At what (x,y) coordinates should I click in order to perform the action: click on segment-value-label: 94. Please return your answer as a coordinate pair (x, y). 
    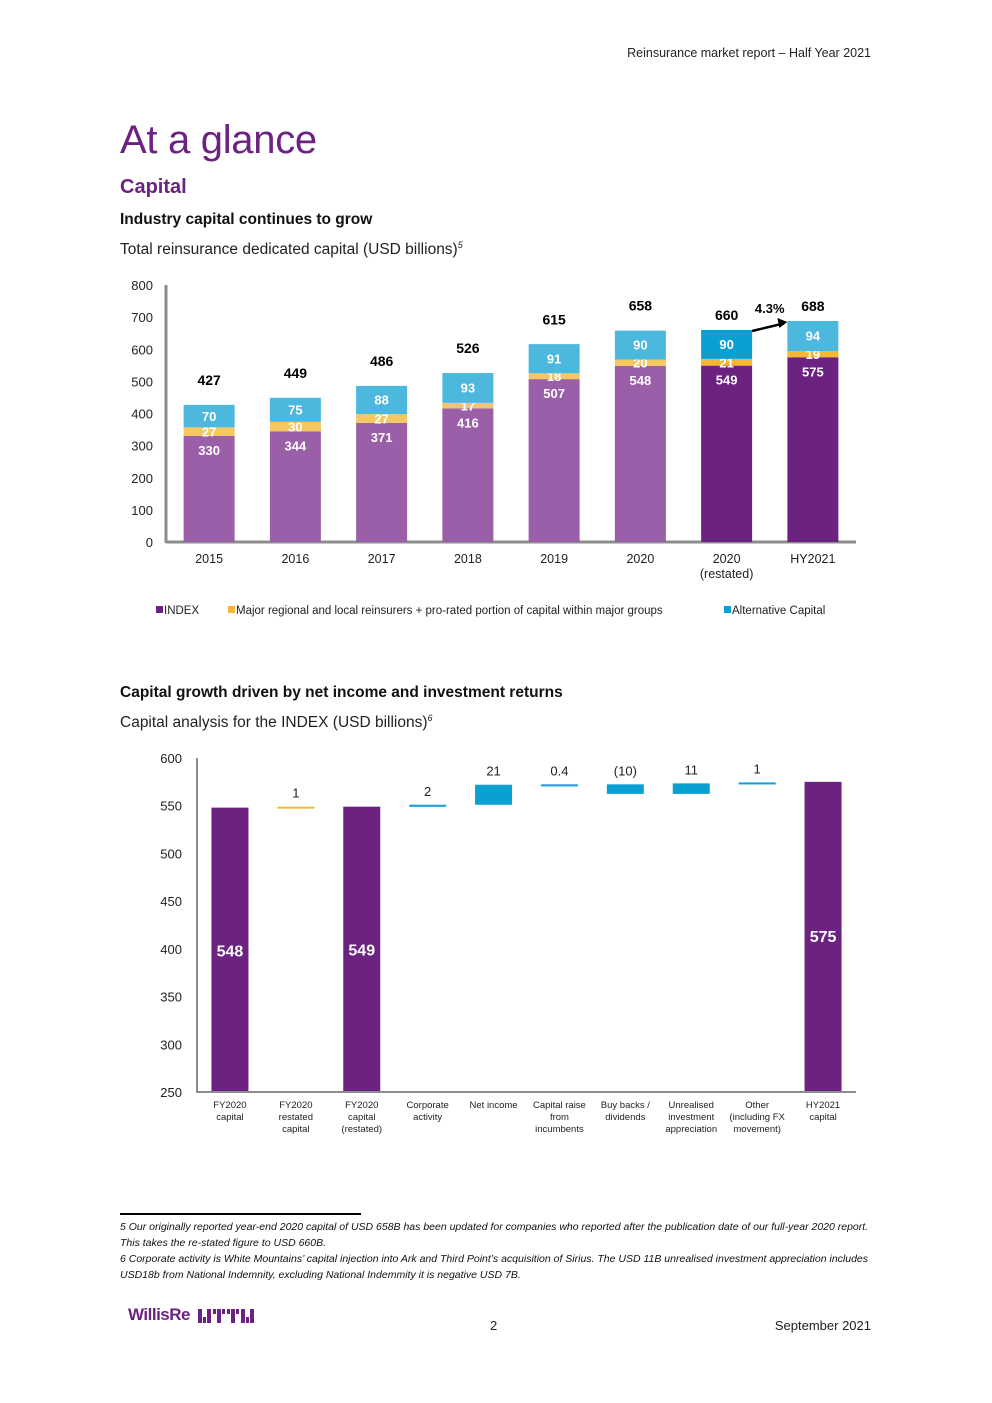
    Looking at the image, I should click on (813, 336).